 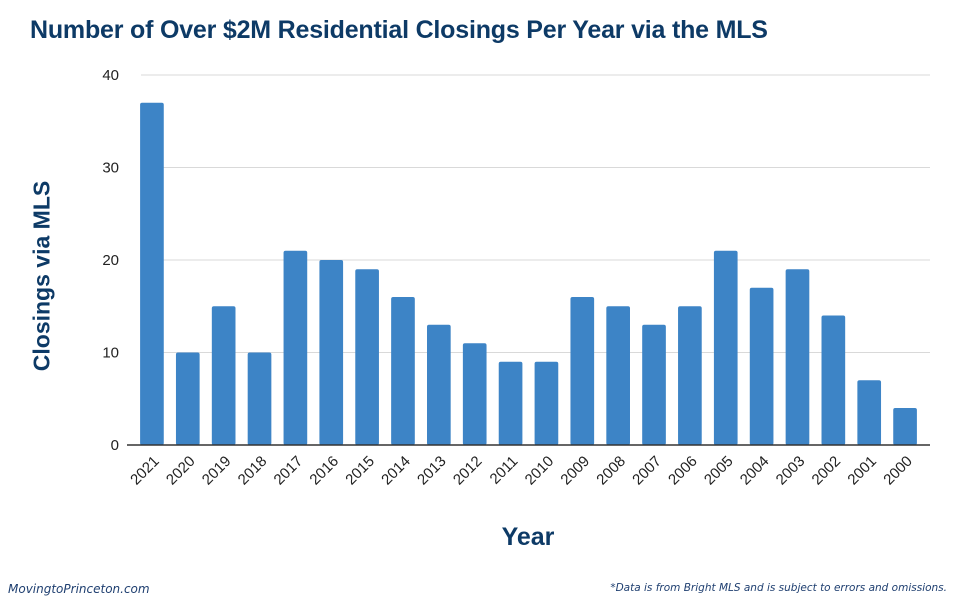 What do you see at coordinates (41, 276) in the screenshot?
I see `y-axis-label: Closings via MLS` at bounding box center [41, 276].